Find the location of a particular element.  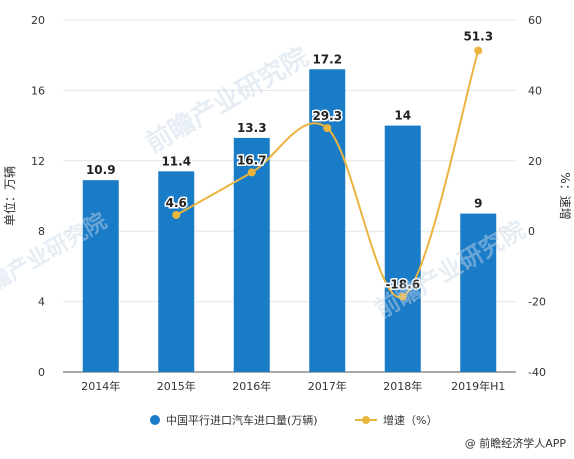

growth-value-label-halo: 16.7 is located at coordinates (252, 160).